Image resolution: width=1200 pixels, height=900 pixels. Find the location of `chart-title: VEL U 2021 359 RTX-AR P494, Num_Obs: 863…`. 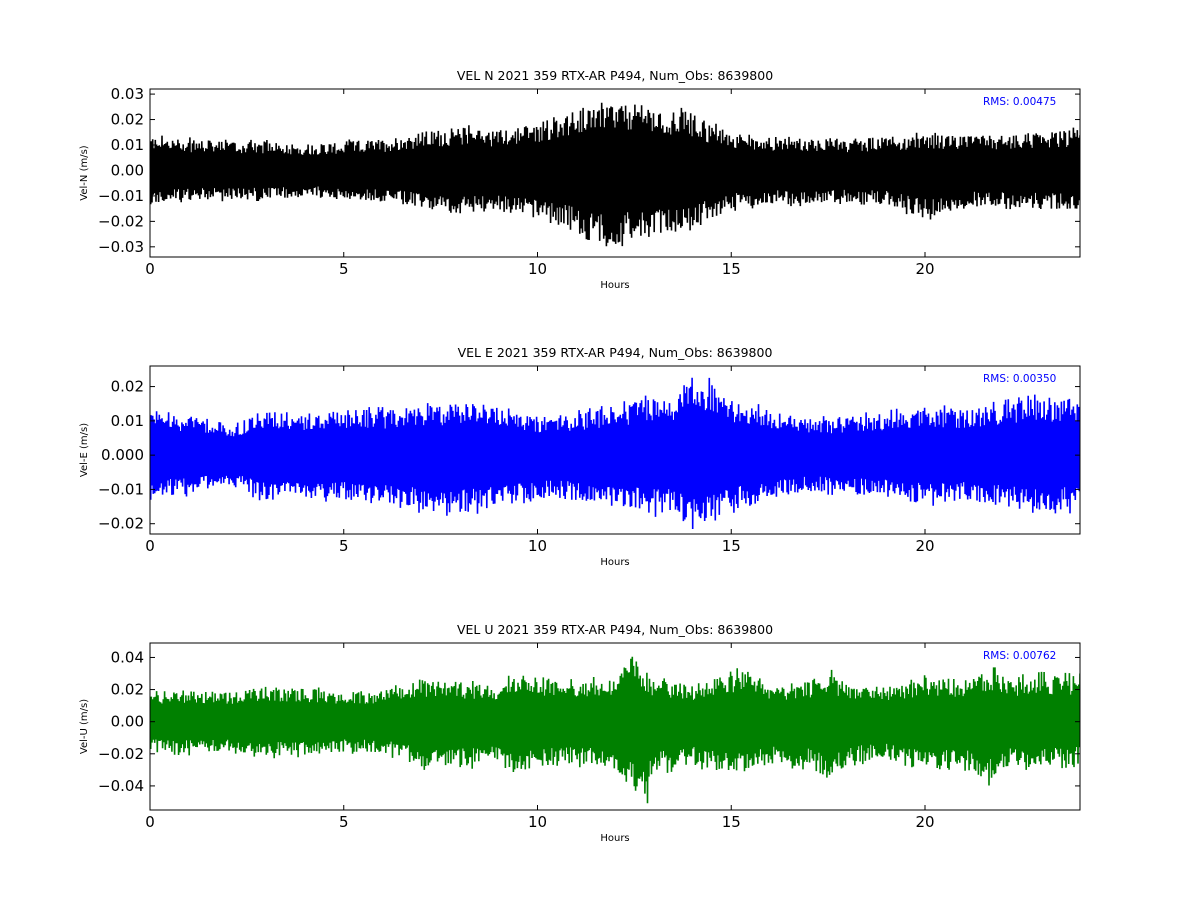

chart-title: VEL U 2021 359 RTX-AR P494, Num_Obs: 863… is located at coordinates (615, 629).